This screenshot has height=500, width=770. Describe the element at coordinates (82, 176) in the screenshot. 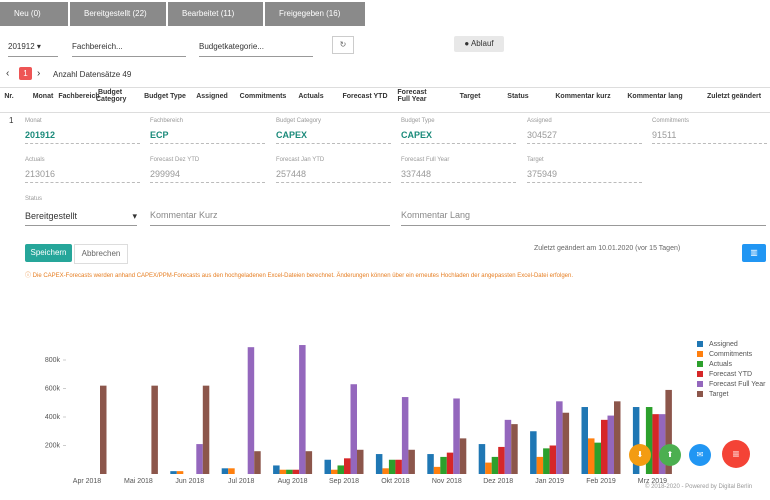

I see `field-value: 213016` at that location.